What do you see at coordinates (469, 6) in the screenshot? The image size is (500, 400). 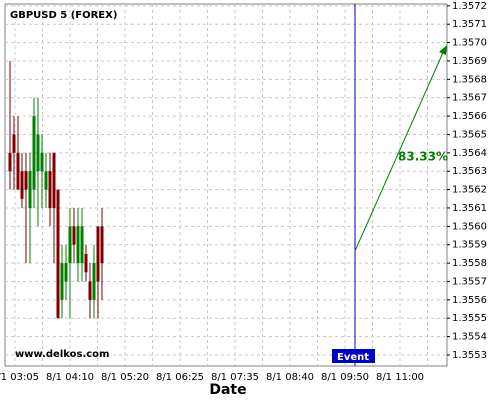 I see `y-tick-label: 1.3572` at bounding box center [469, 6].